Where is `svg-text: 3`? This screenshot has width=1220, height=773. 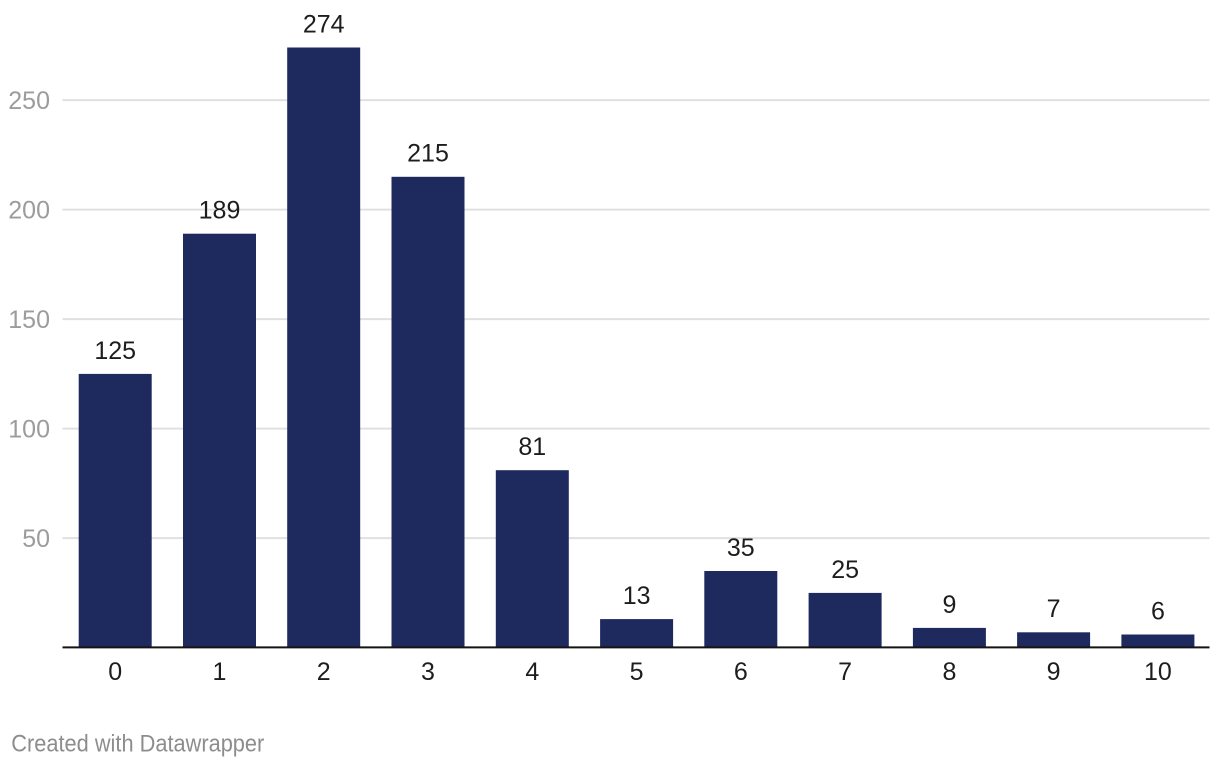
svg-text: 3 is located at coordinates (428, 672).